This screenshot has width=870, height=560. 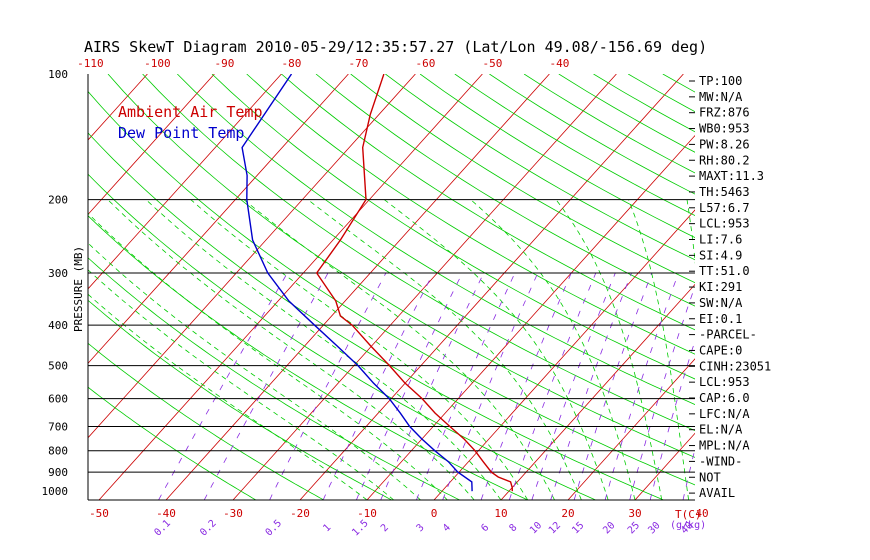 I want to click on index-label: NOT, so click(x=710, y=477).